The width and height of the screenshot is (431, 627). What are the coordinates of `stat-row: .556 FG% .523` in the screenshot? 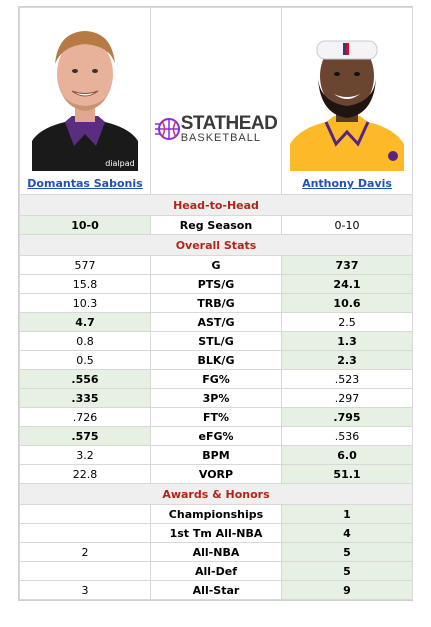 It's located at (216, 379).